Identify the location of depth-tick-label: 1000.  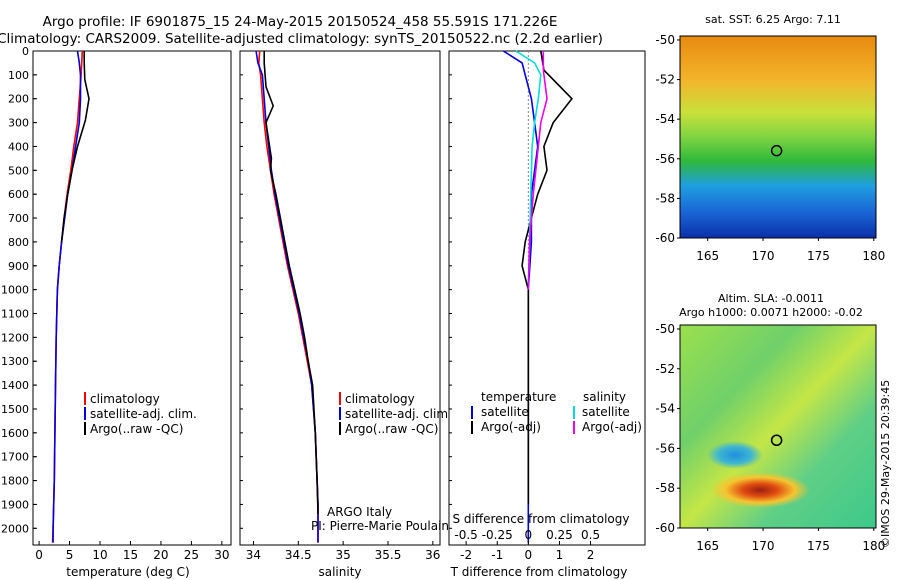
(15, 290).